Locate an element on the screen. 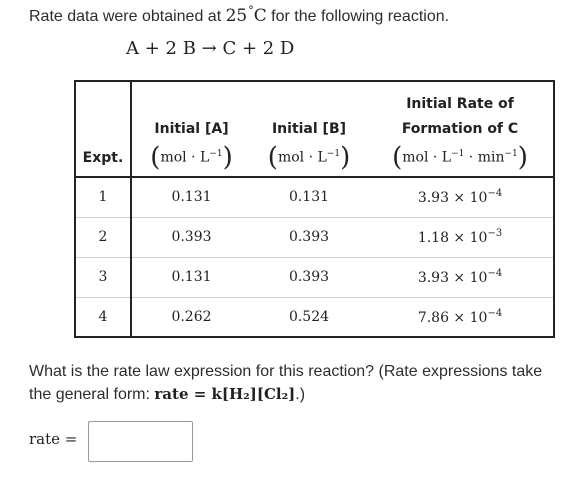  initial-a-value: 0.262 is located at coordinates (191, 316).